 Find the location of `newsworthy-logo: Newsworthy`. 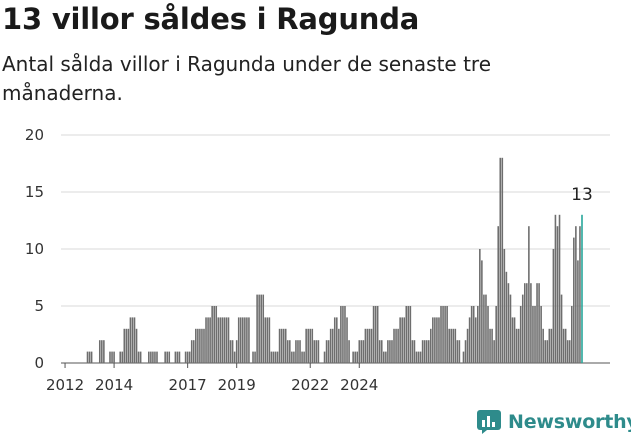

newsworthy-logo: Newsworthy is located at coordinates (553, 422).